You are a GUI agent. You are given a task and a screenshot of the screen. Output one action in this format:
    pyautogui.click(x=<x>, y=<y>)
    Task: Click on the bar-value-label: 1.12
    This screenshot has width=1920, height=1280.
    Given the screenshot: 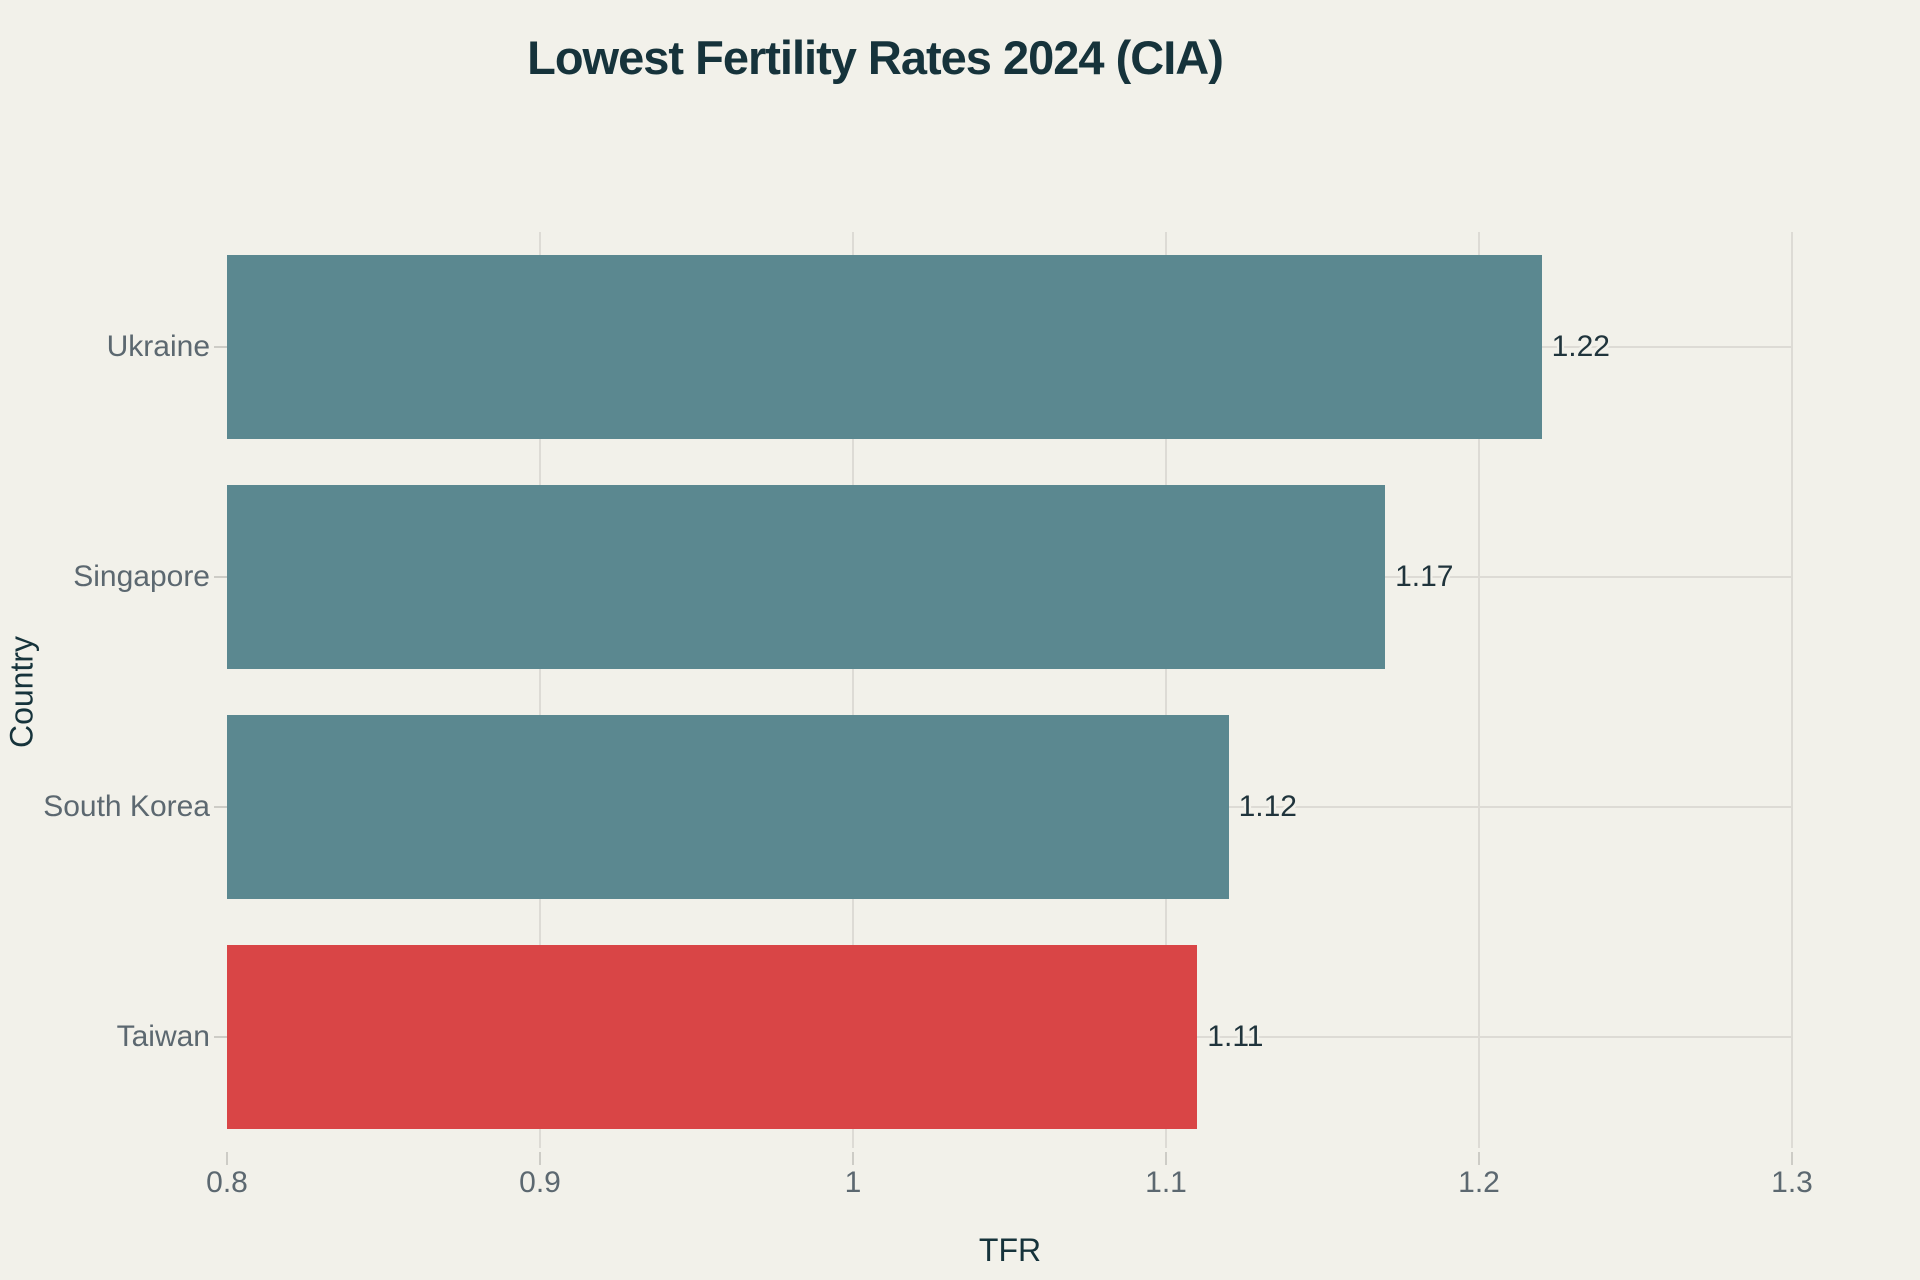 What is the action you would take?
    pyautogui.click(x=1267, y=806)
    